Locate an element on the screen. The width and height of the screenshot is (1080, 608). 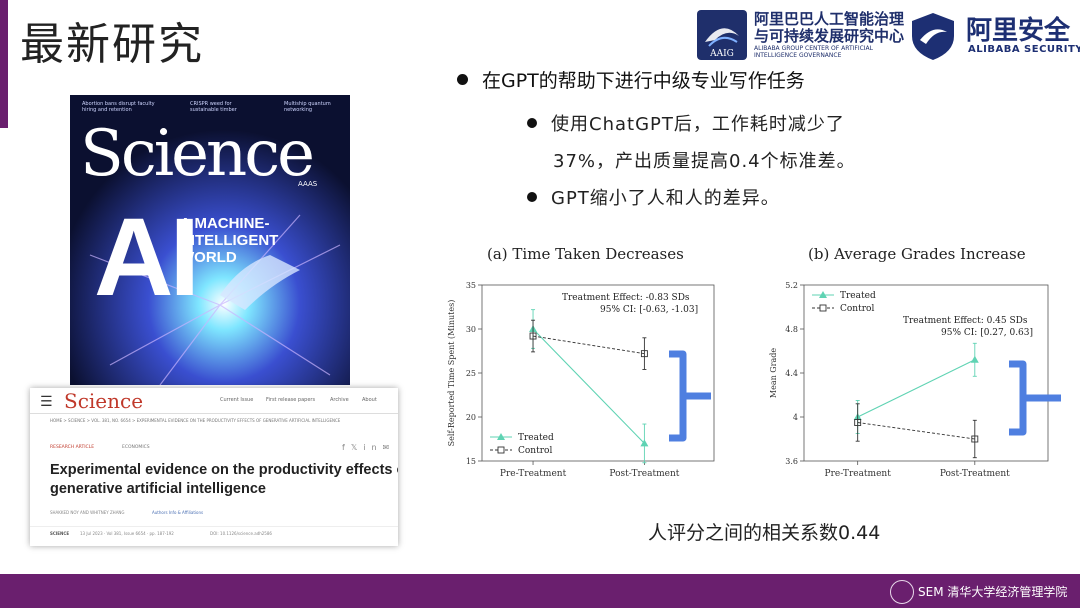
y-axis-label: Self-Reported Time Spent (Minutes) is located at coordinates (451, 373).